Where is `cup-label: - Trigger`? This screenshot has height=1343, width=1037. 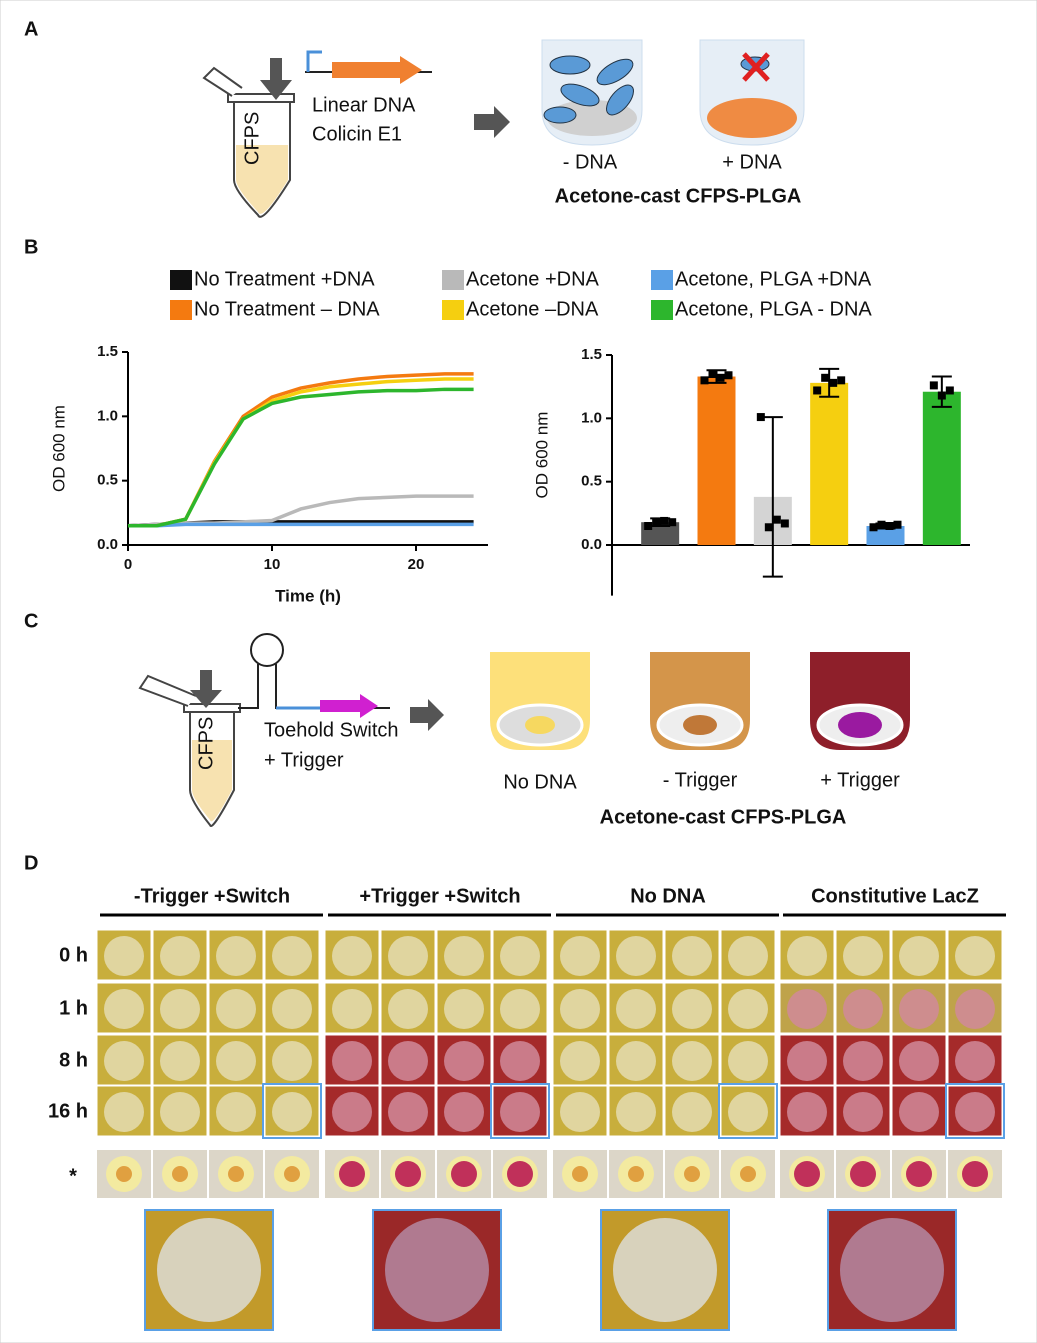 cup-label: - Trigger is located at coordinates (700, 780).